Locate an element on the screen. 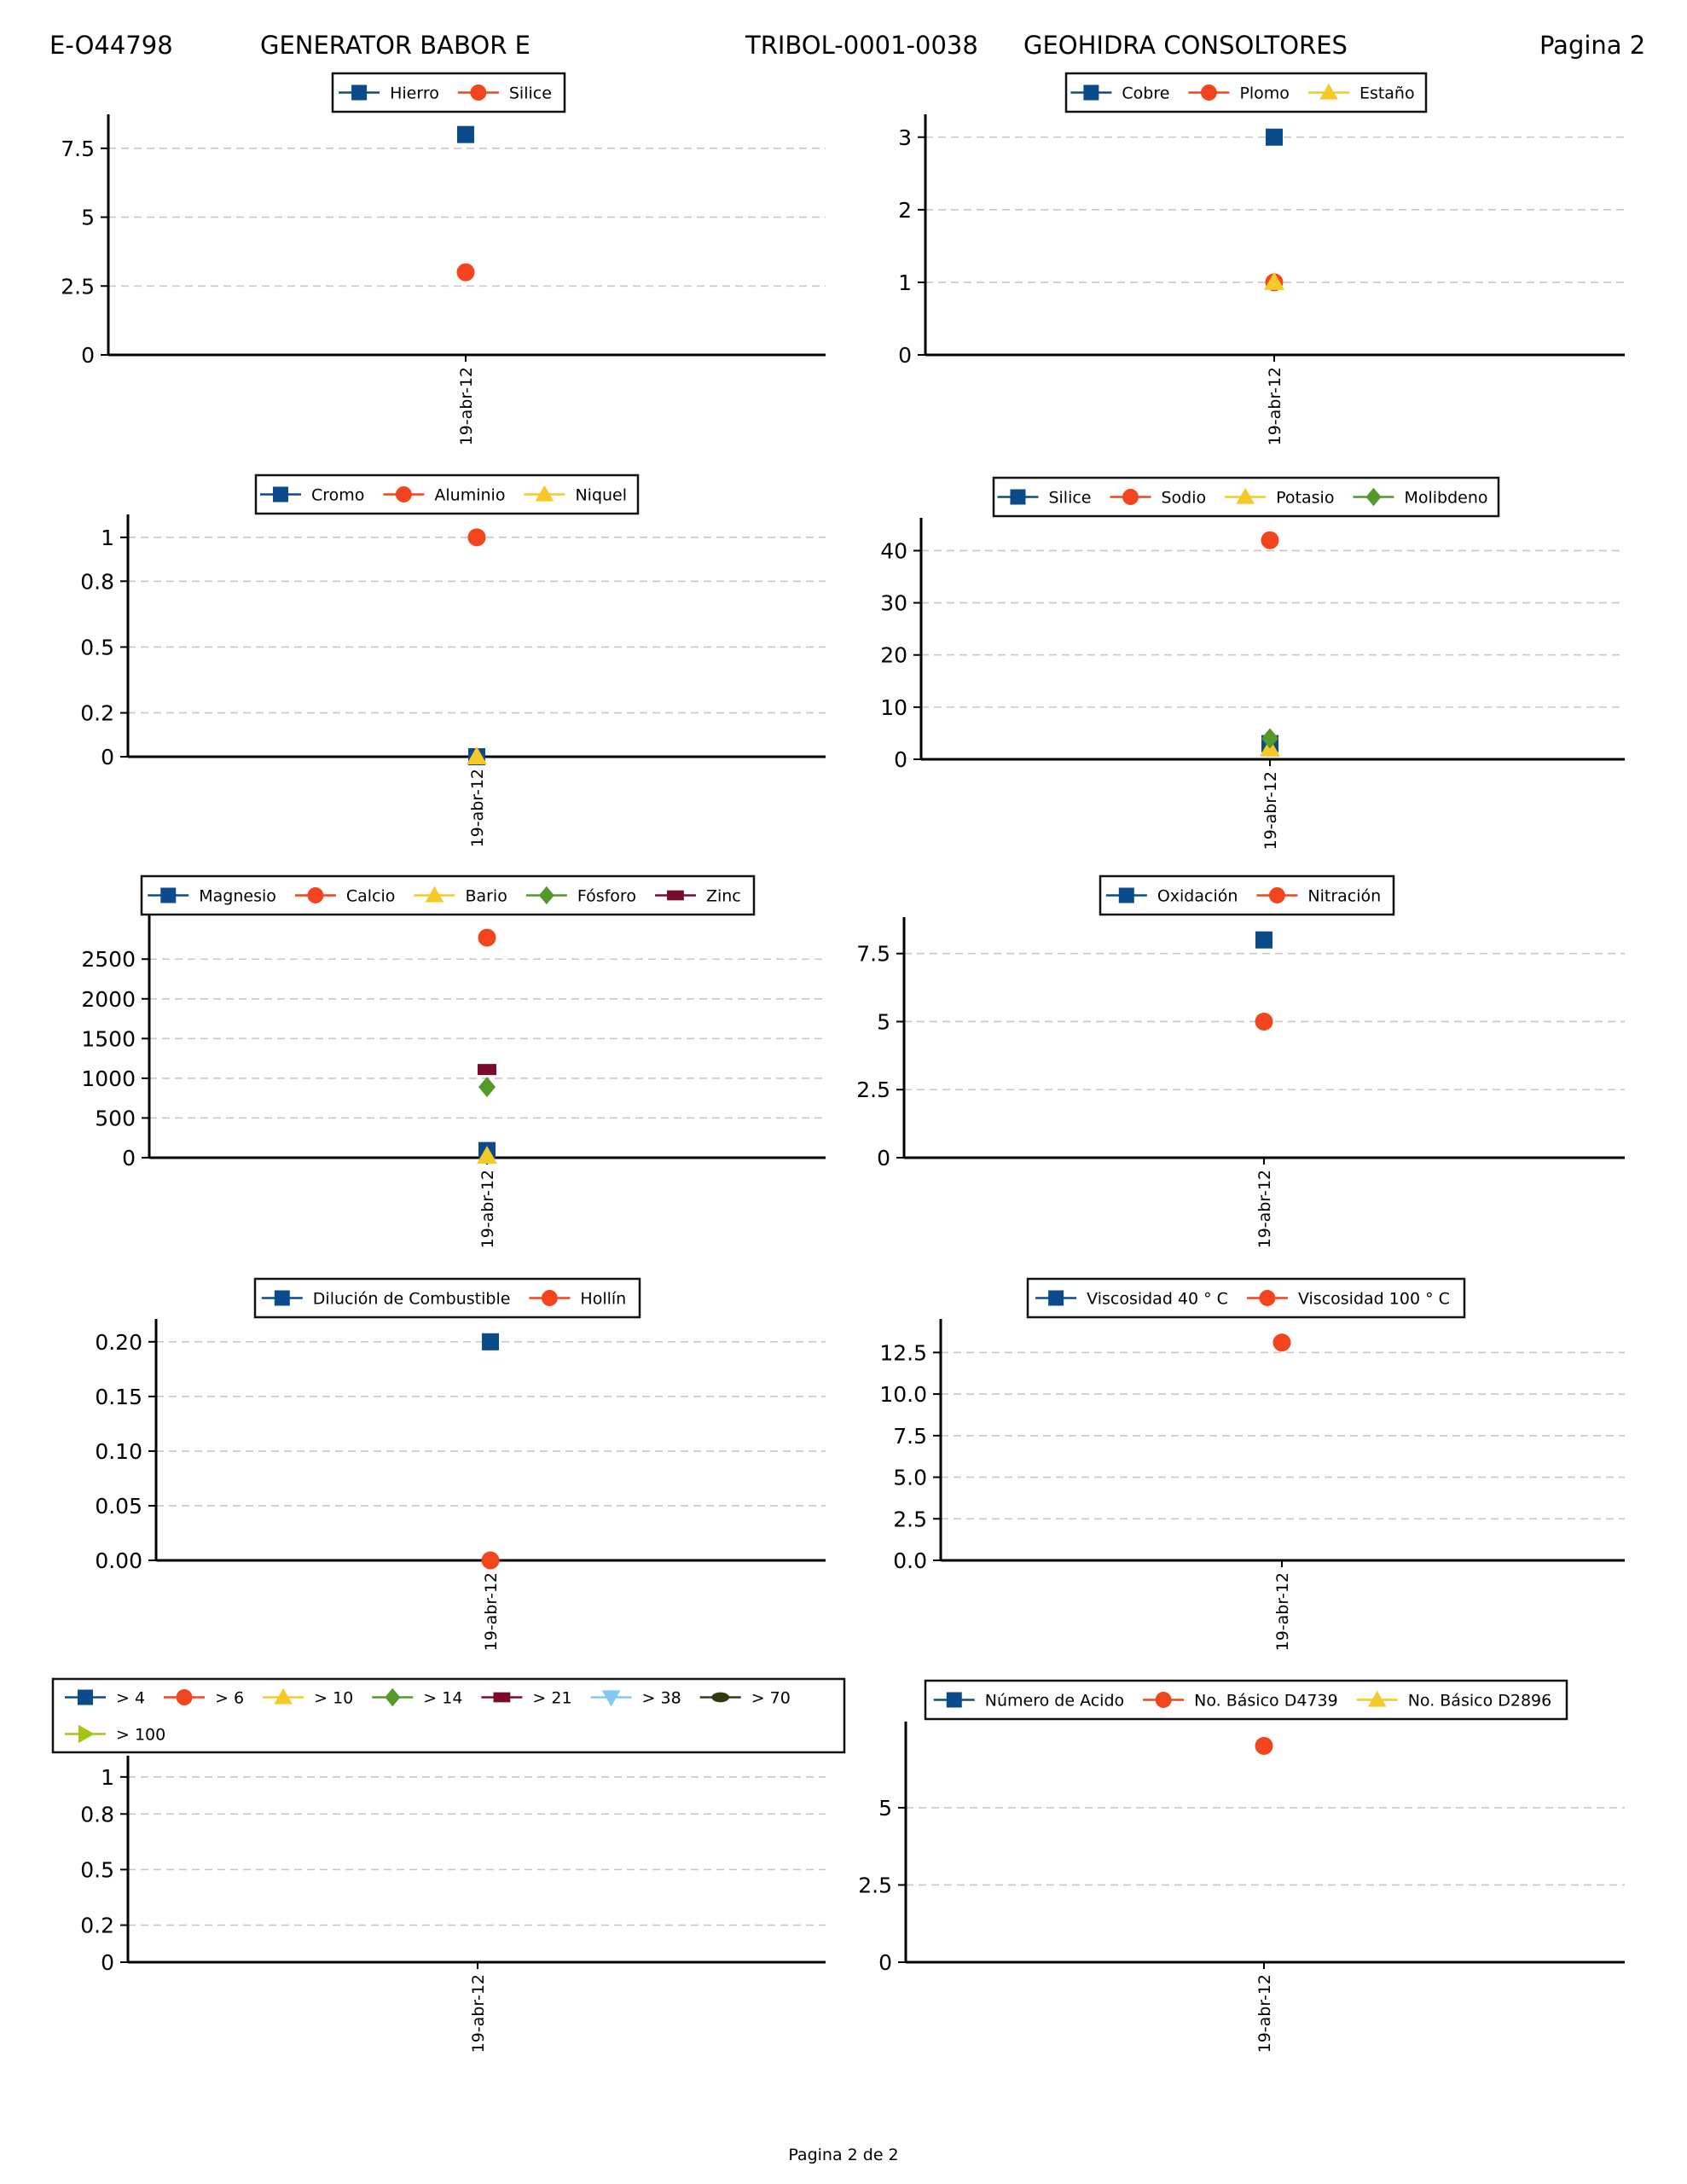  y-tick-label: 1000 is located at coordinates (108, 1079).